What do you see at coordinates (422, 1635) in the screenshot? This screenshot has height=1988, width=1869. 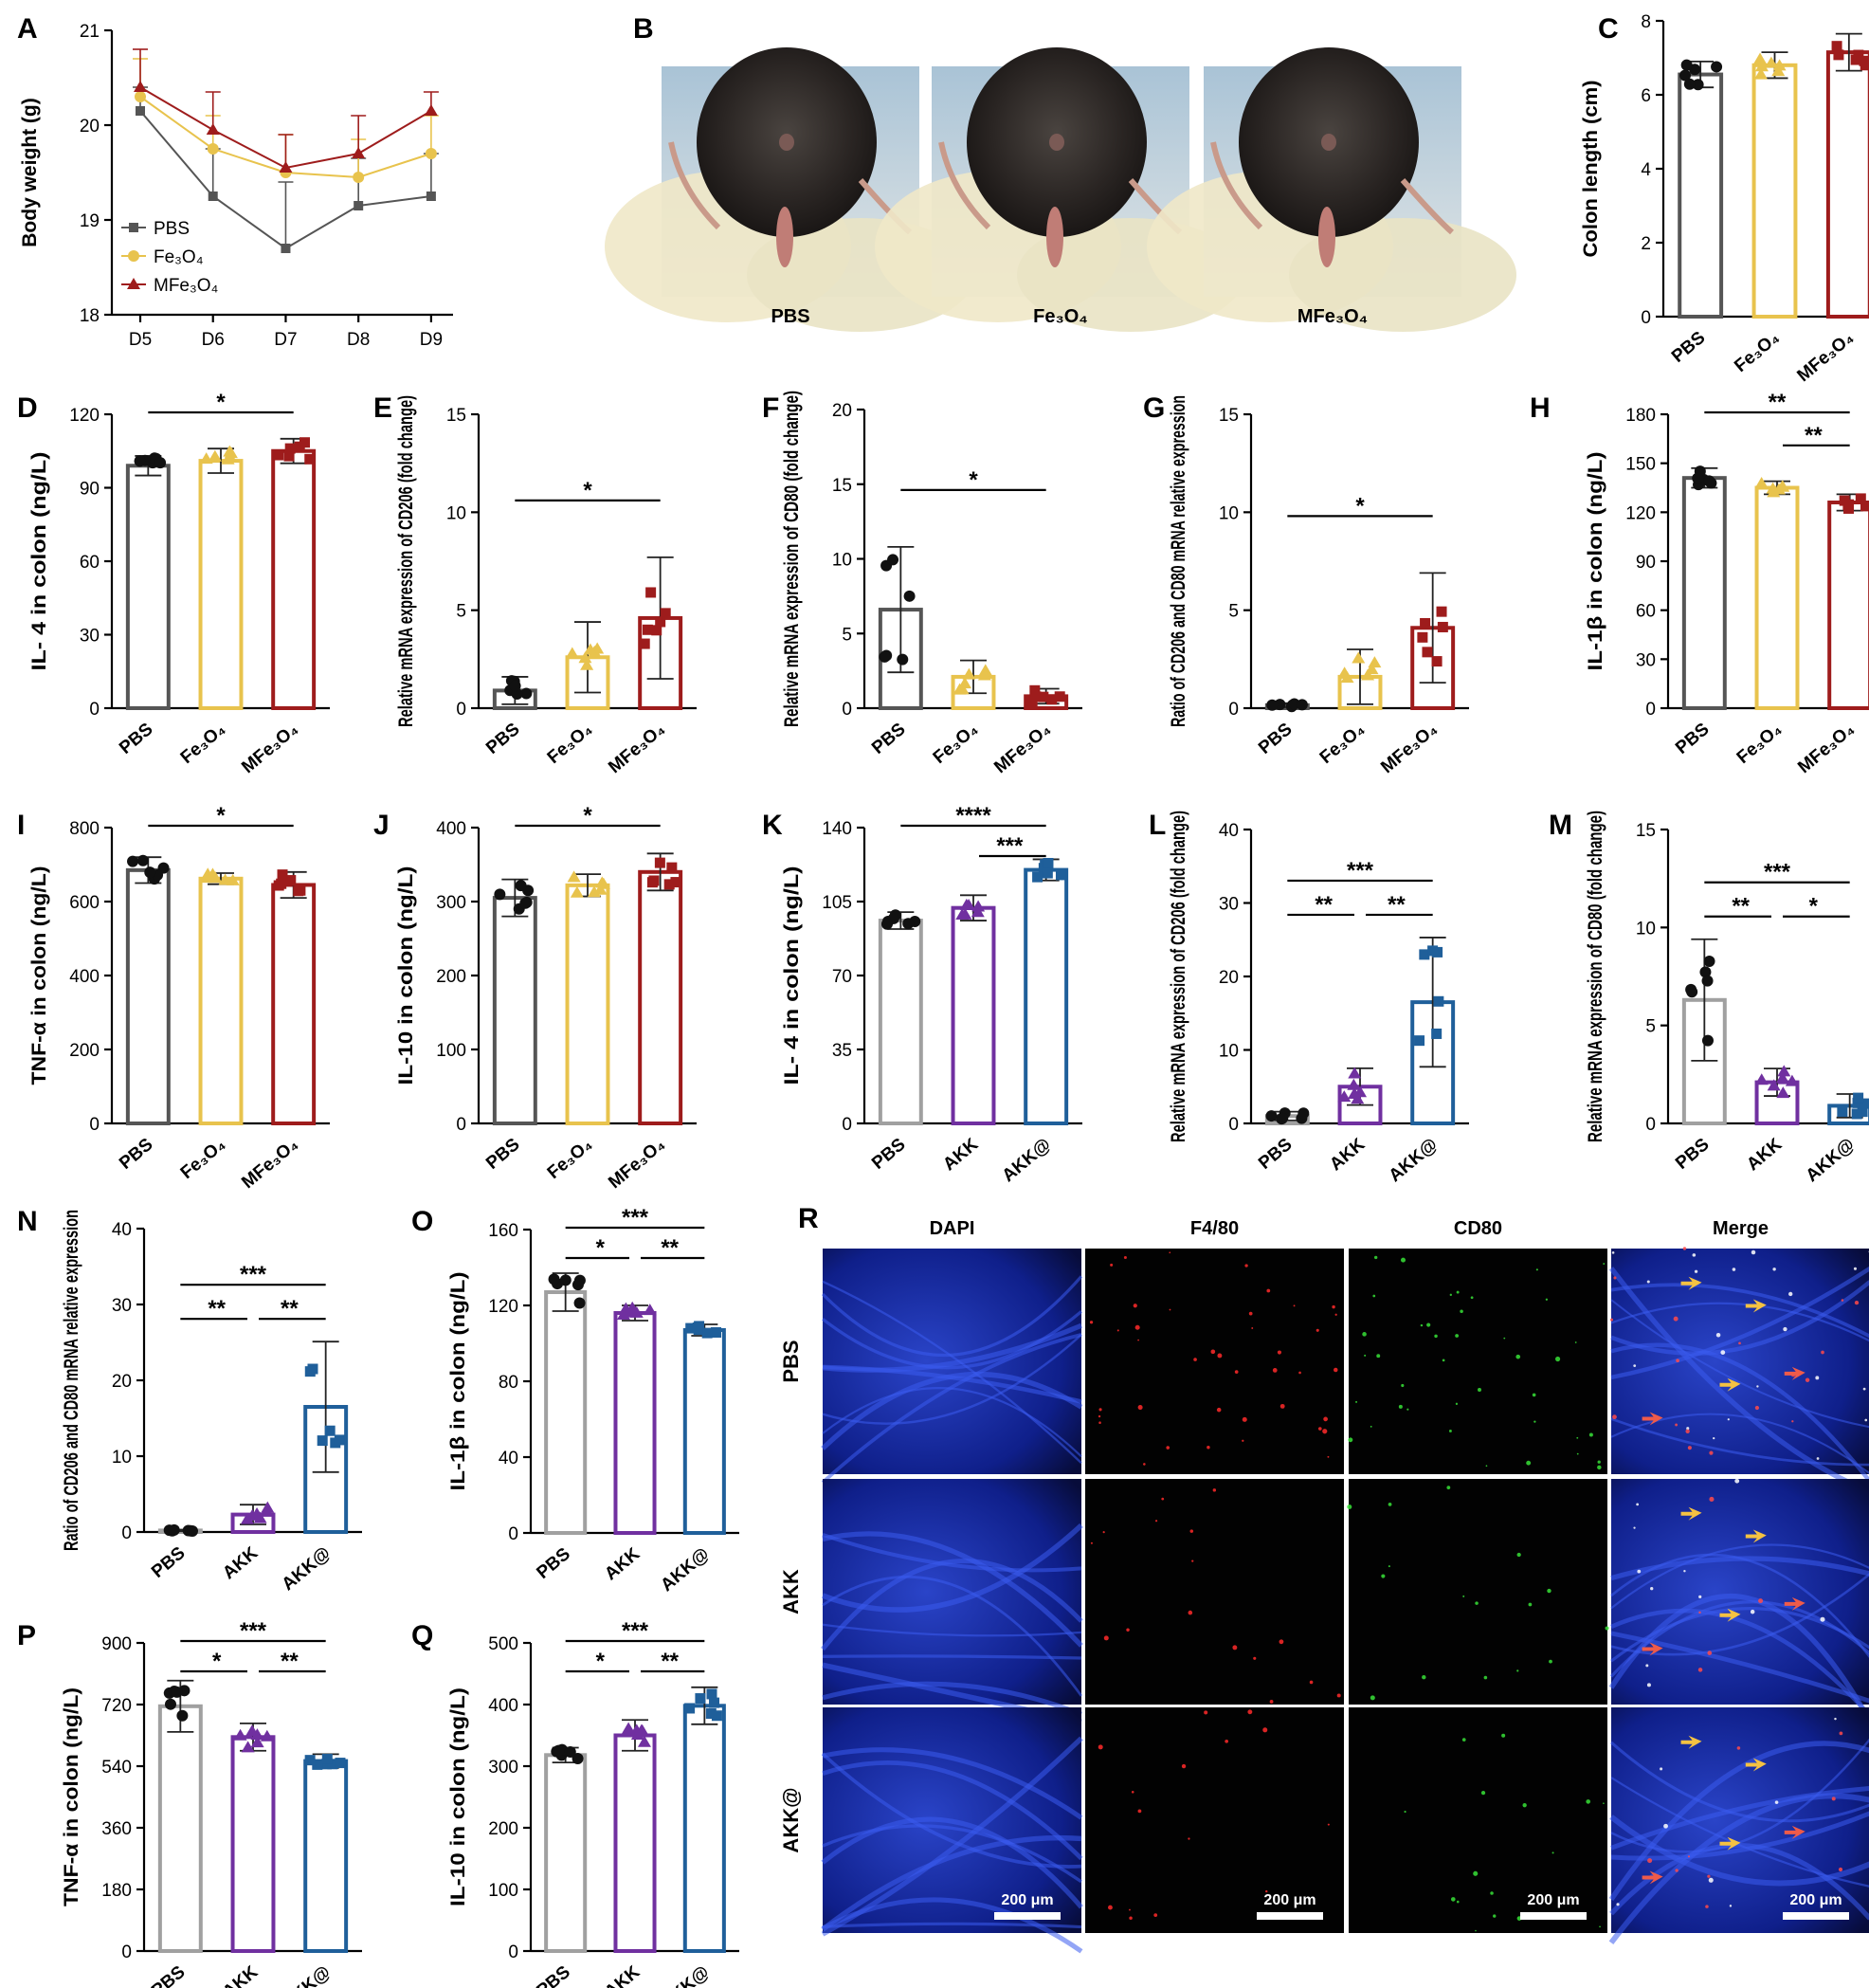 I see `panel-letter: Q` at bounding box center [422, 1635].